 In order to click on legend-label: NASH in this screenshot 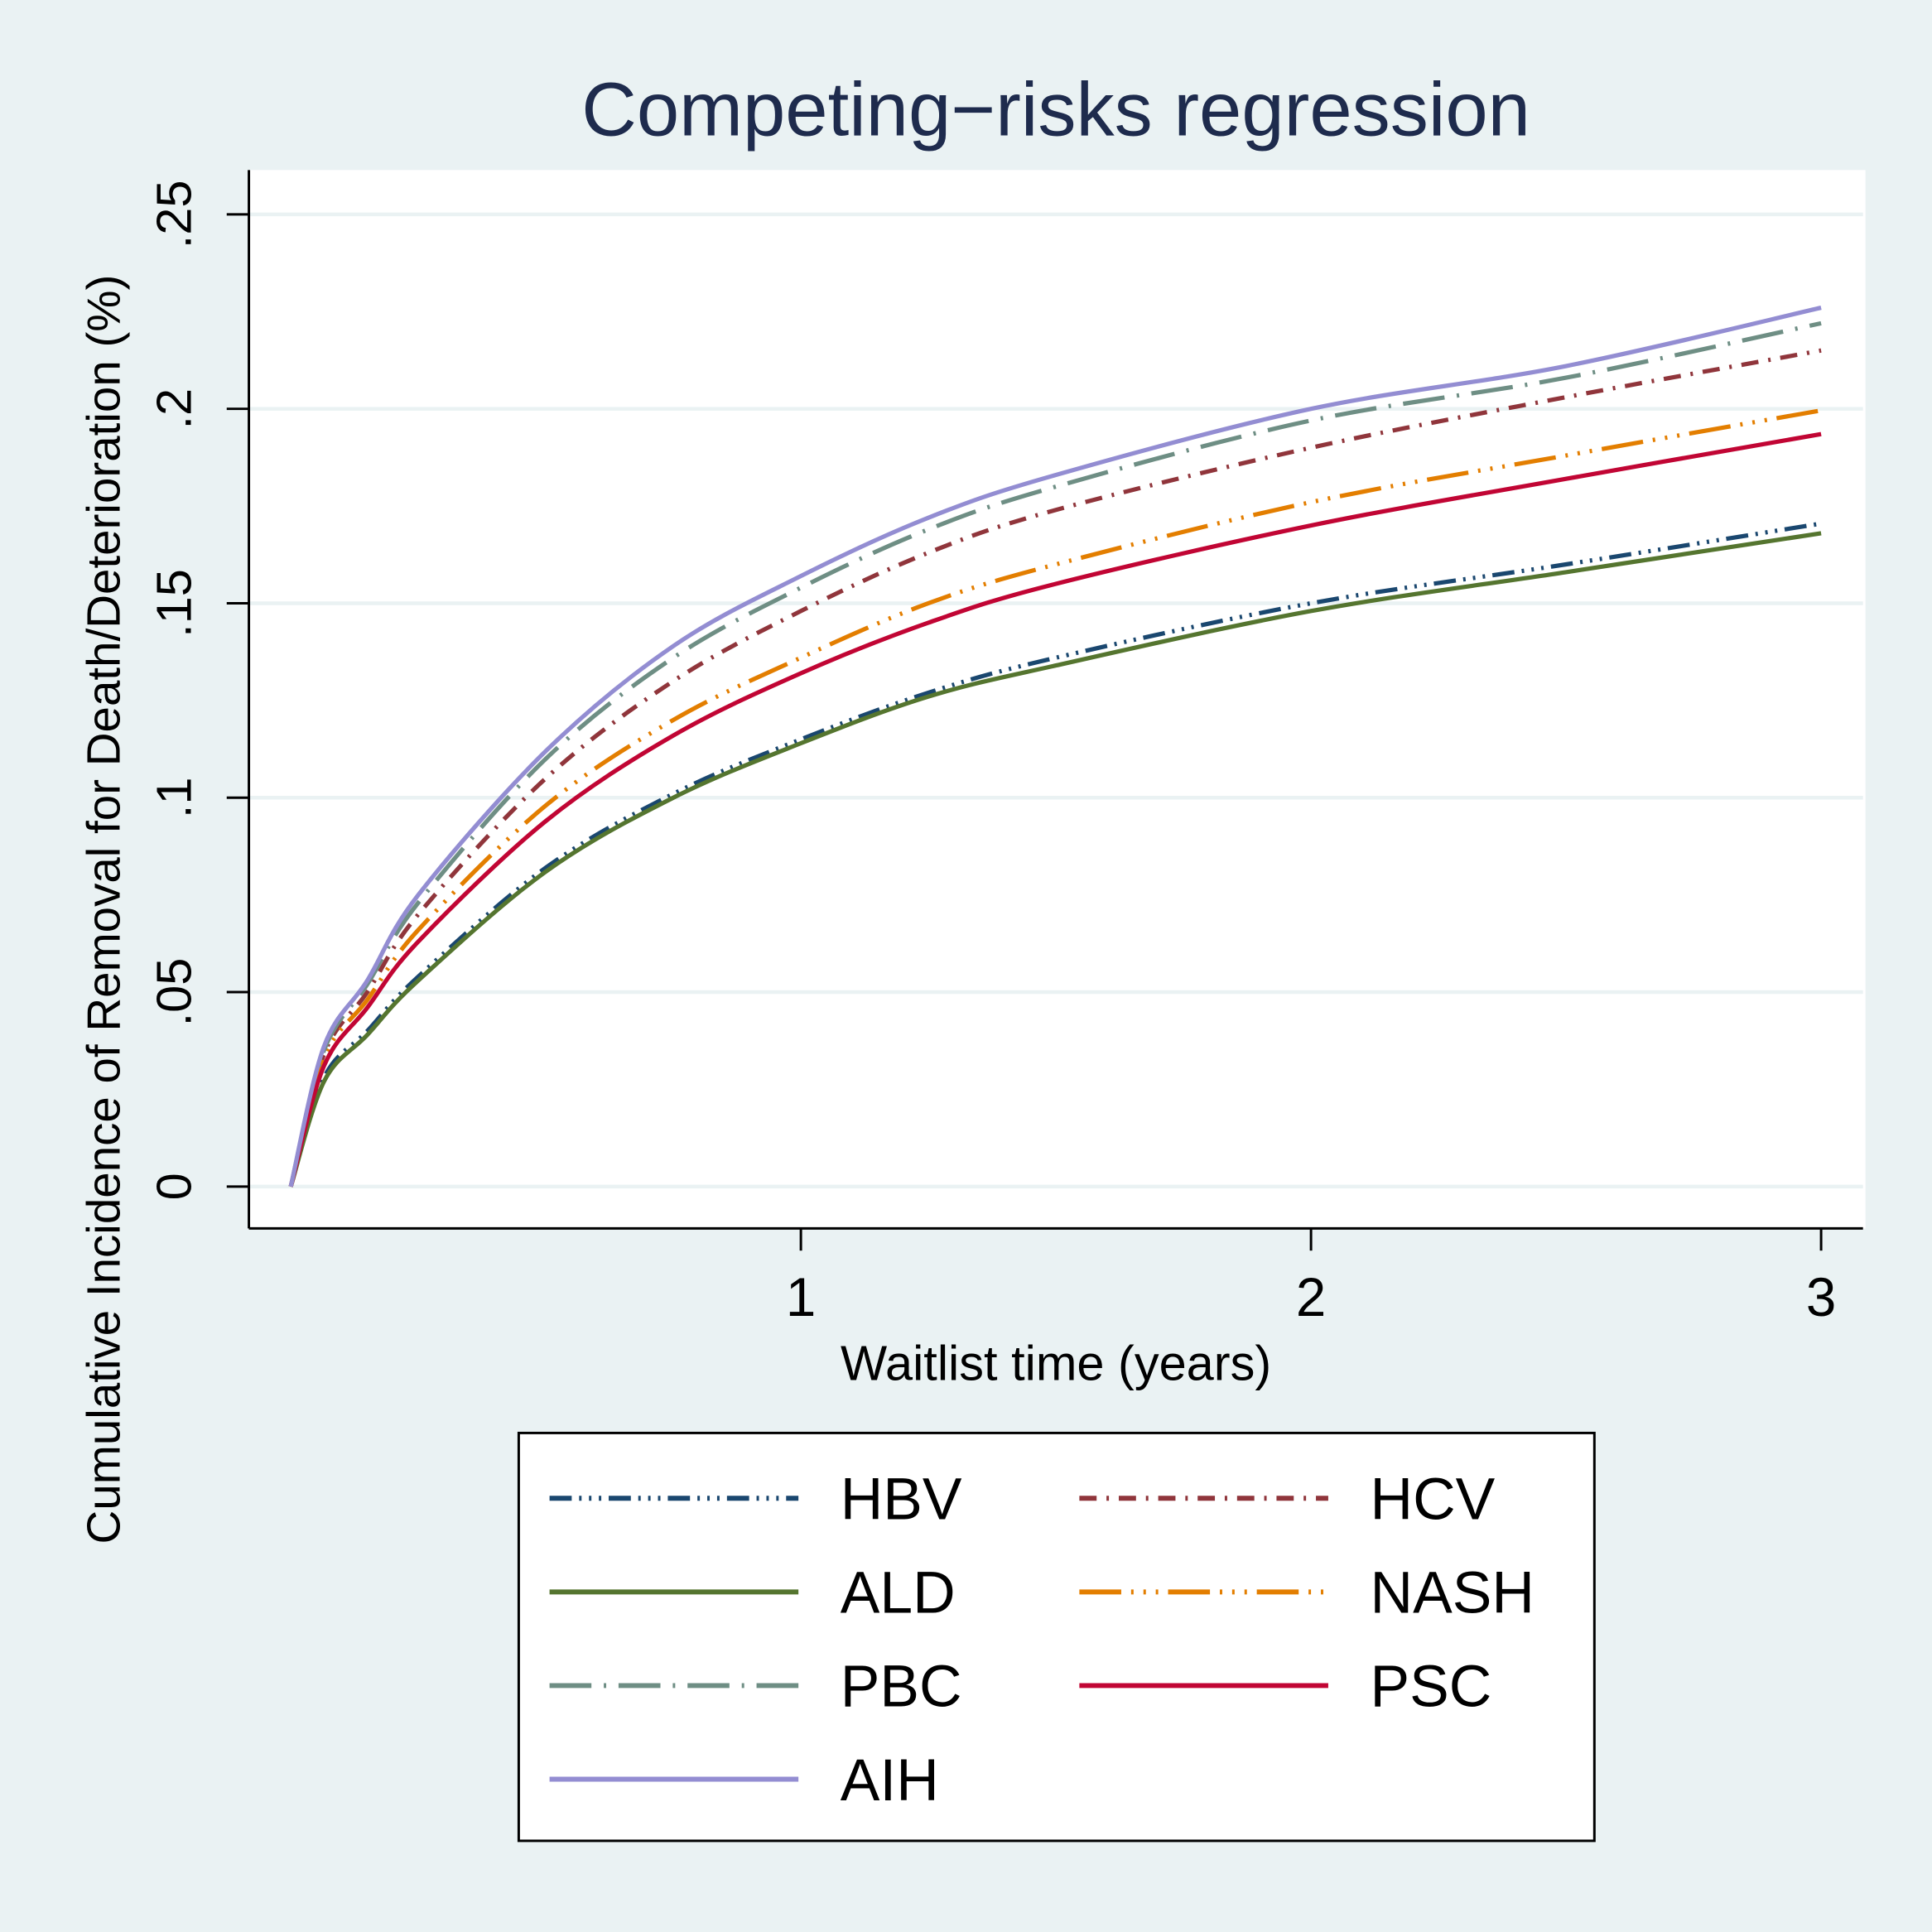, I will do `click(1453, 1593)`.